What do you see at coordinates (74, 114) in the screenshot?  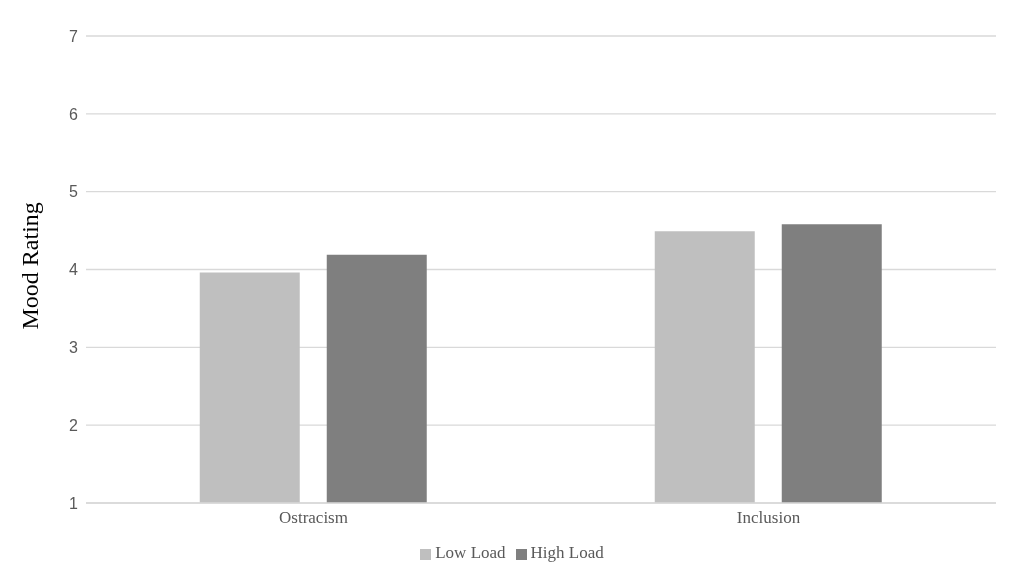 I see `y-tick-label: 6` at bounding box center [74, 114].